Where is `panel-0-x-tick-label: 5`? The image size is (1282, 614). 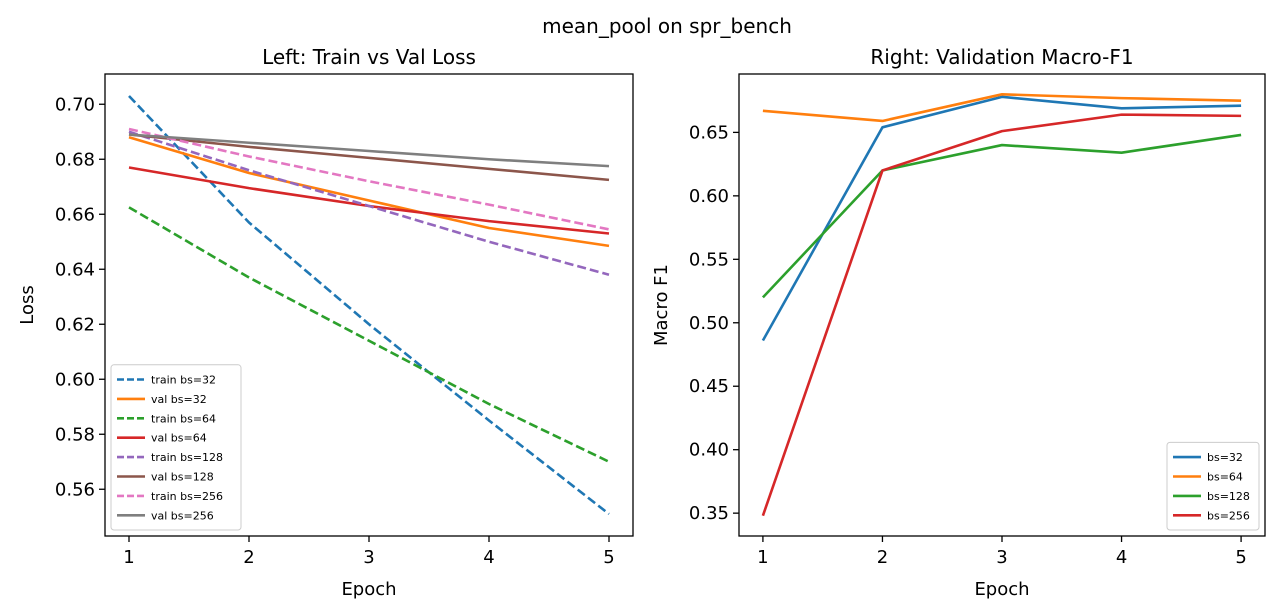
panel-0-x-tick-label: 5 is located at coordinates (608, 557).